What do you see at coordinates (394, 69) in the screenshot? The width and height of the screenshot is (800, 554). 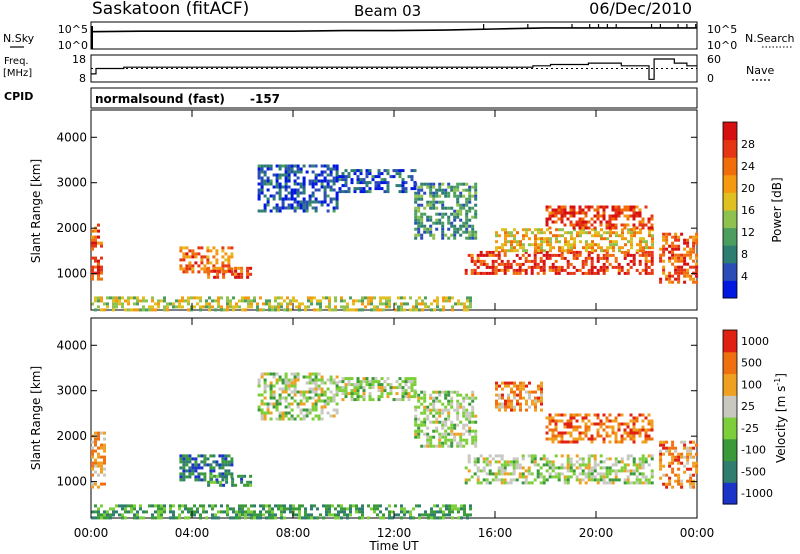 I see `frequency-series` at bounding box center [394, 69].